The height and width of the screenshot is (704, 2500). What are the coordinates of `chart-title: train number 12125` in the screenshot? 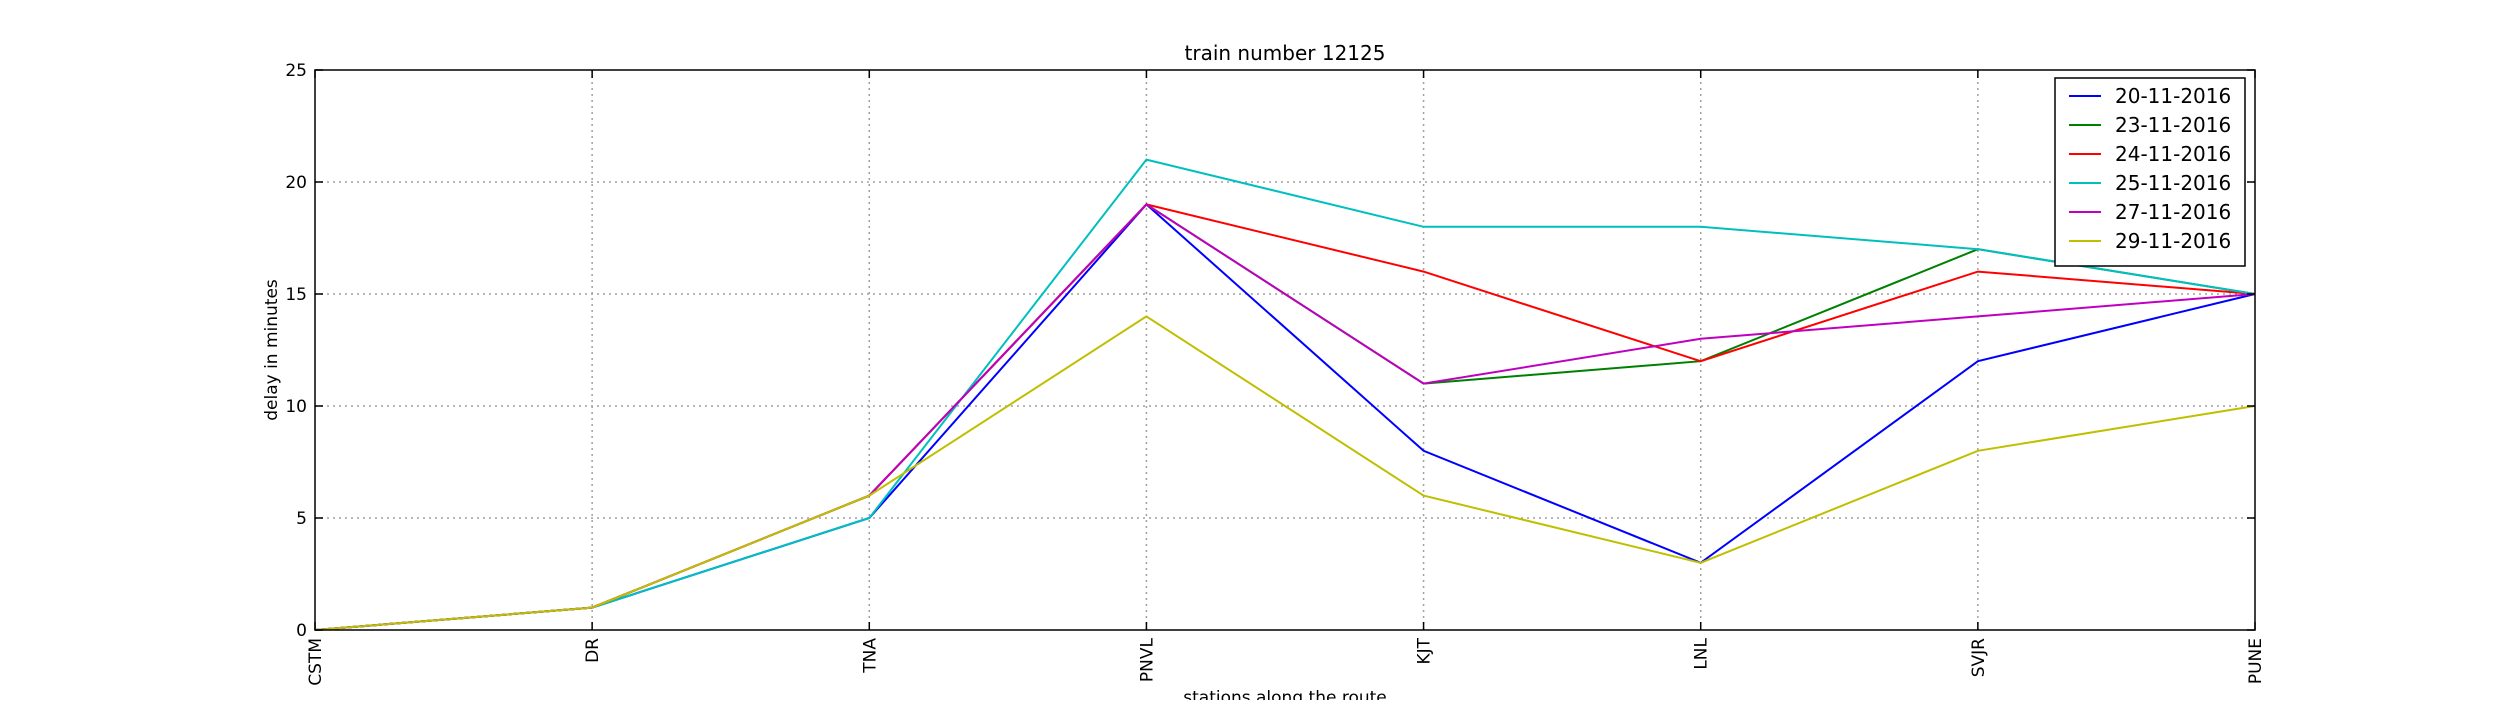 It's located at (1285, 53).